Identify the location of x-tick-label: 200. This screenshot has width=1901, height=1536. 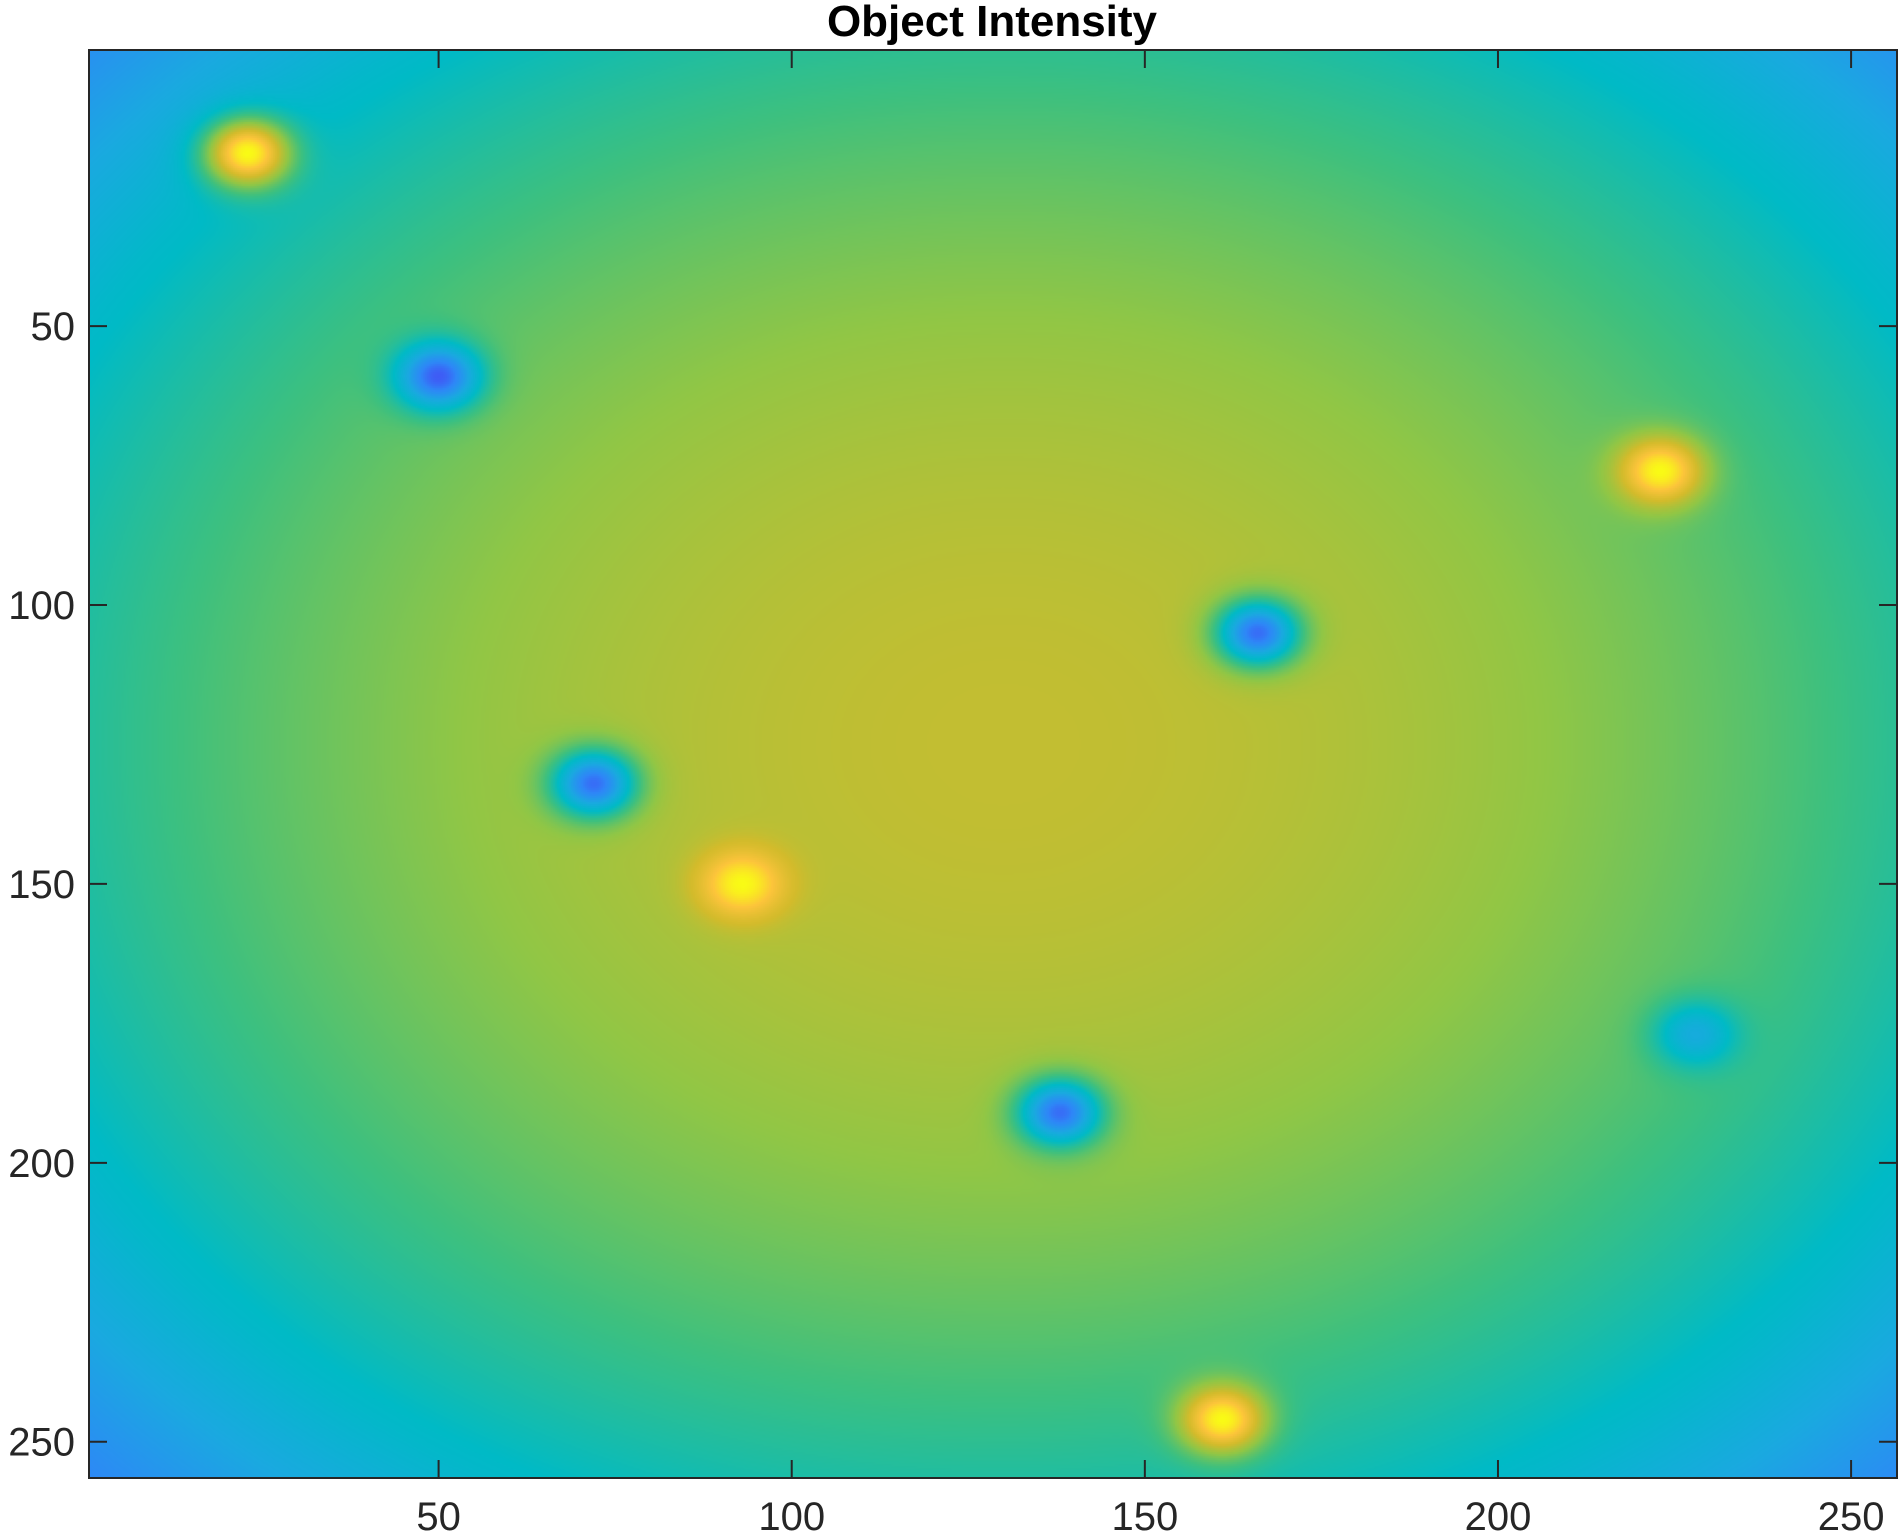
(1498, 1515).